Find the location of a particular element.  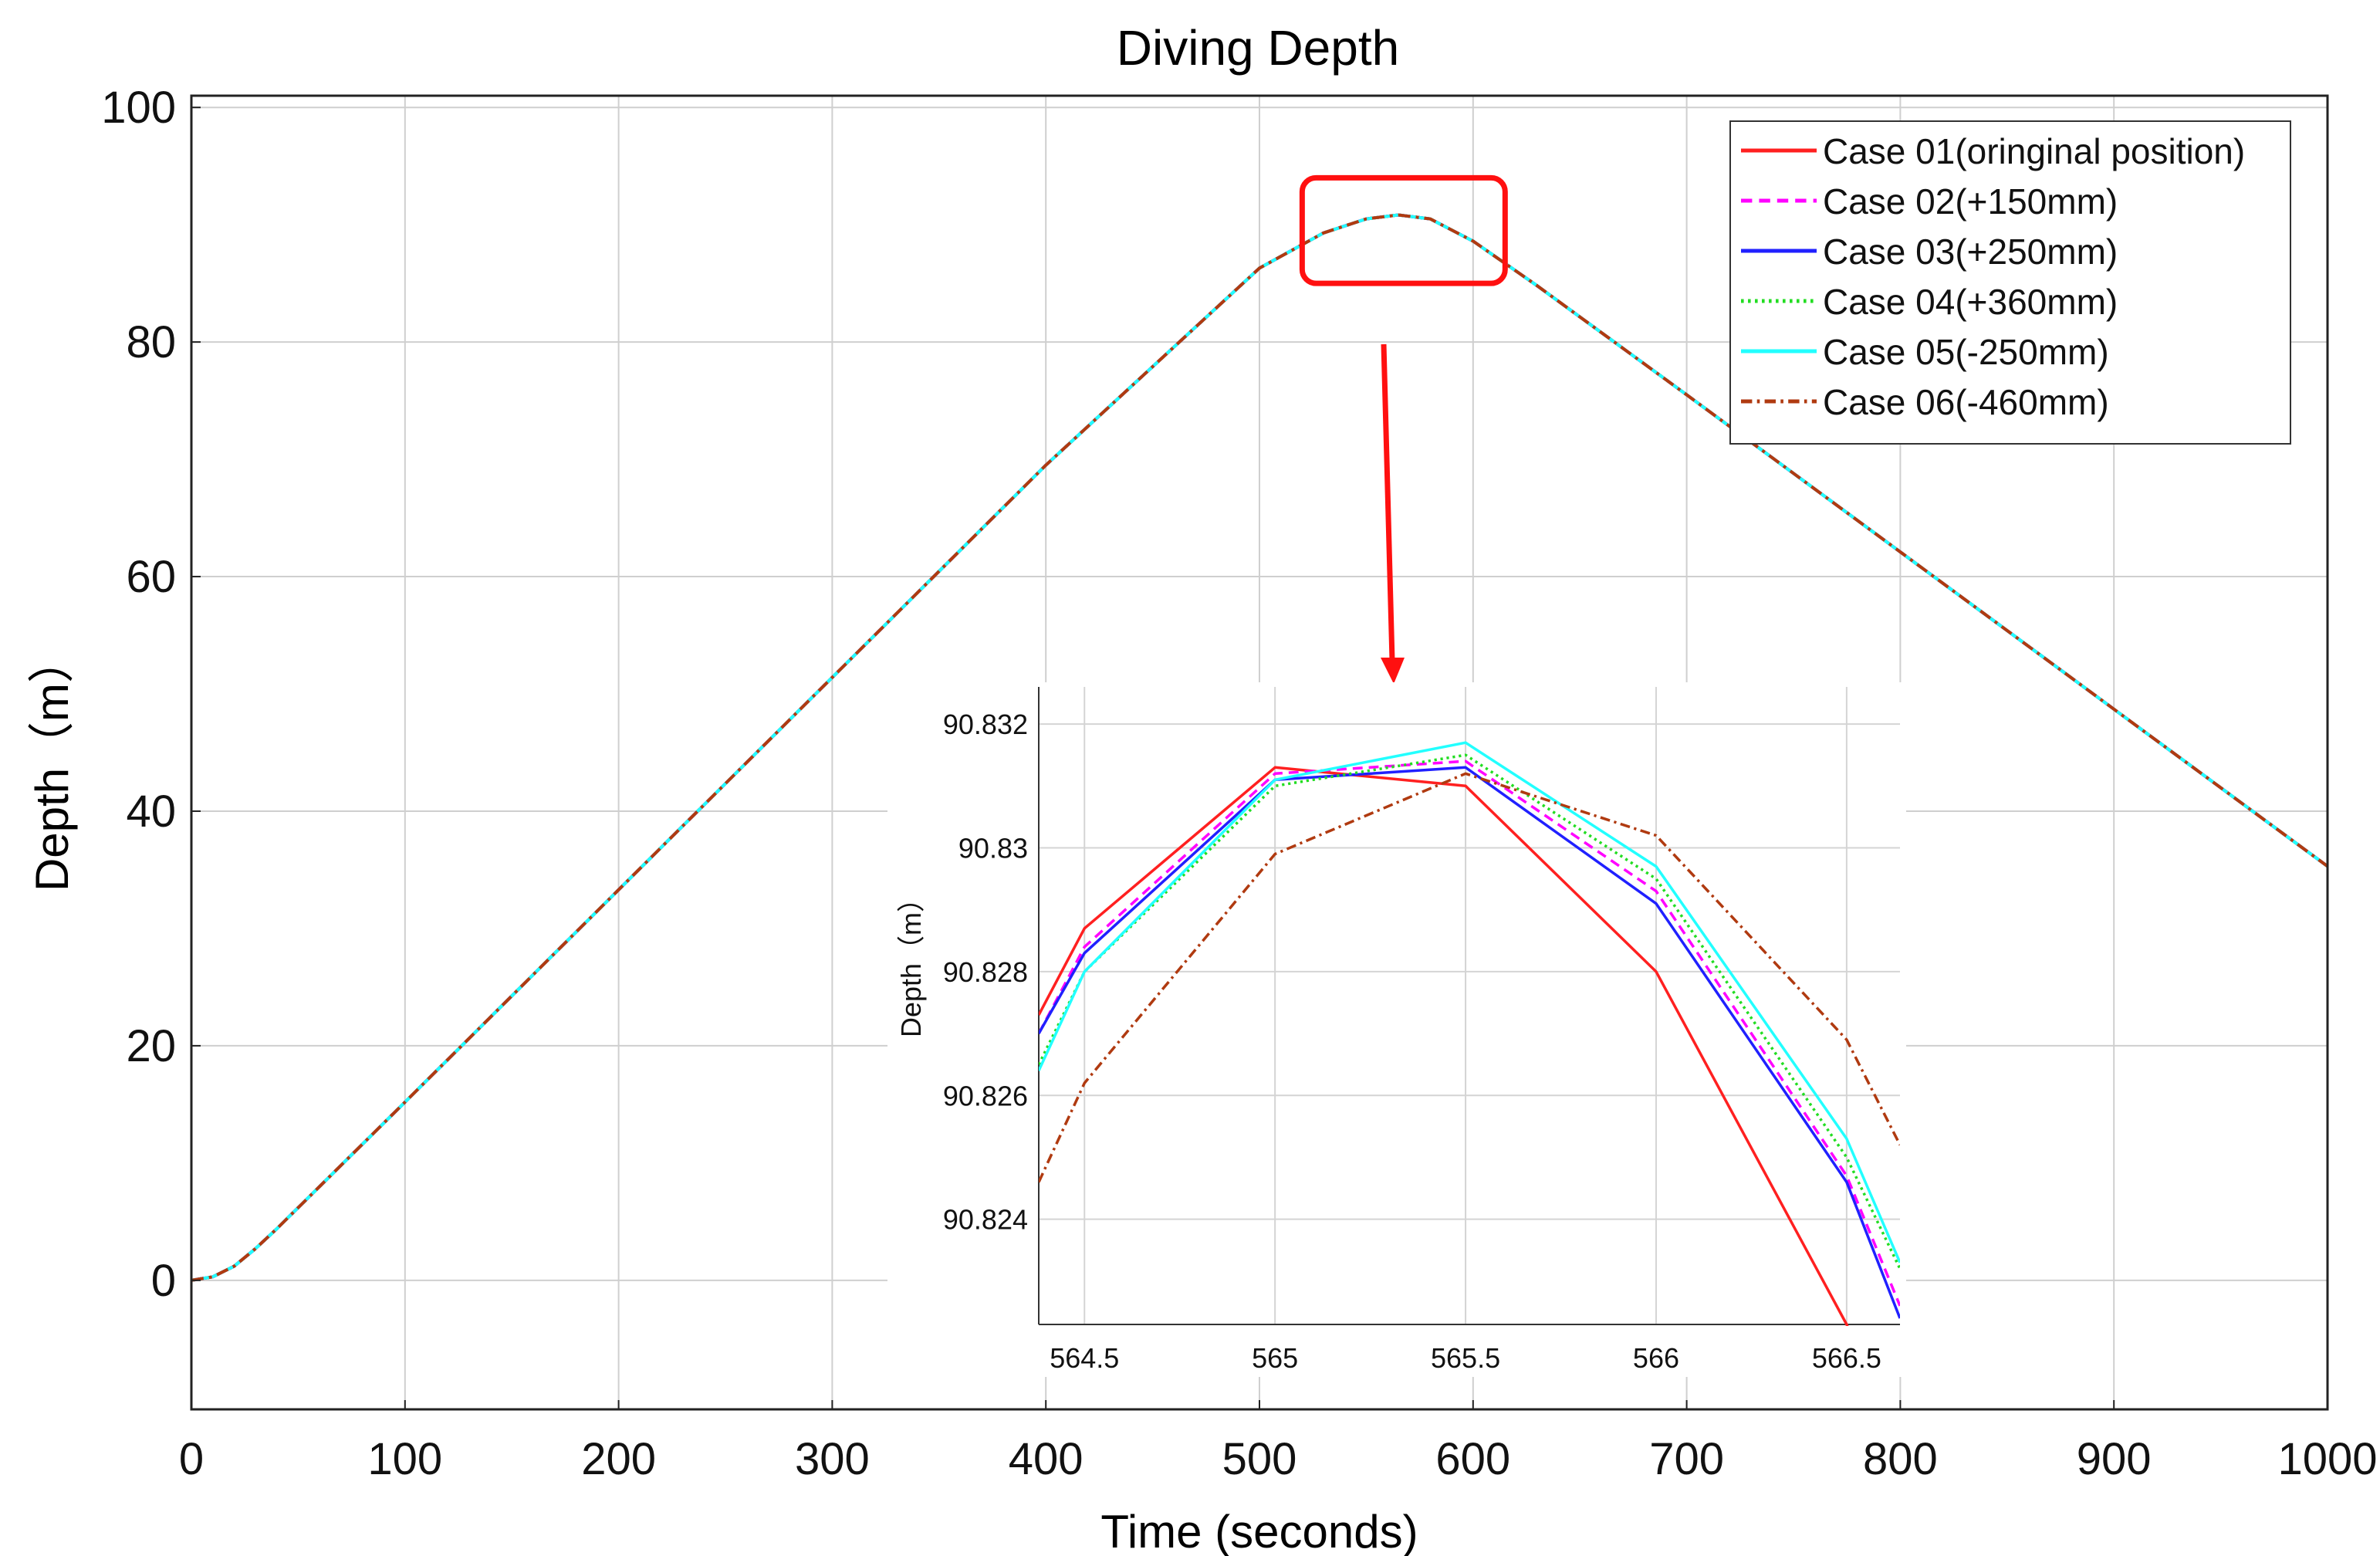

legend-label: Case 01(oringinal position) is located at coordinates (2034, 151).